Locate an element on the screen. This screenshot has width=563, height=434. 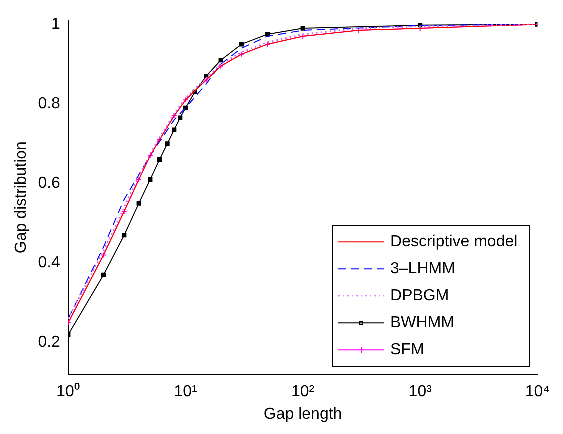
legend-label: Descriptive model is located at coordinates (454, 242).